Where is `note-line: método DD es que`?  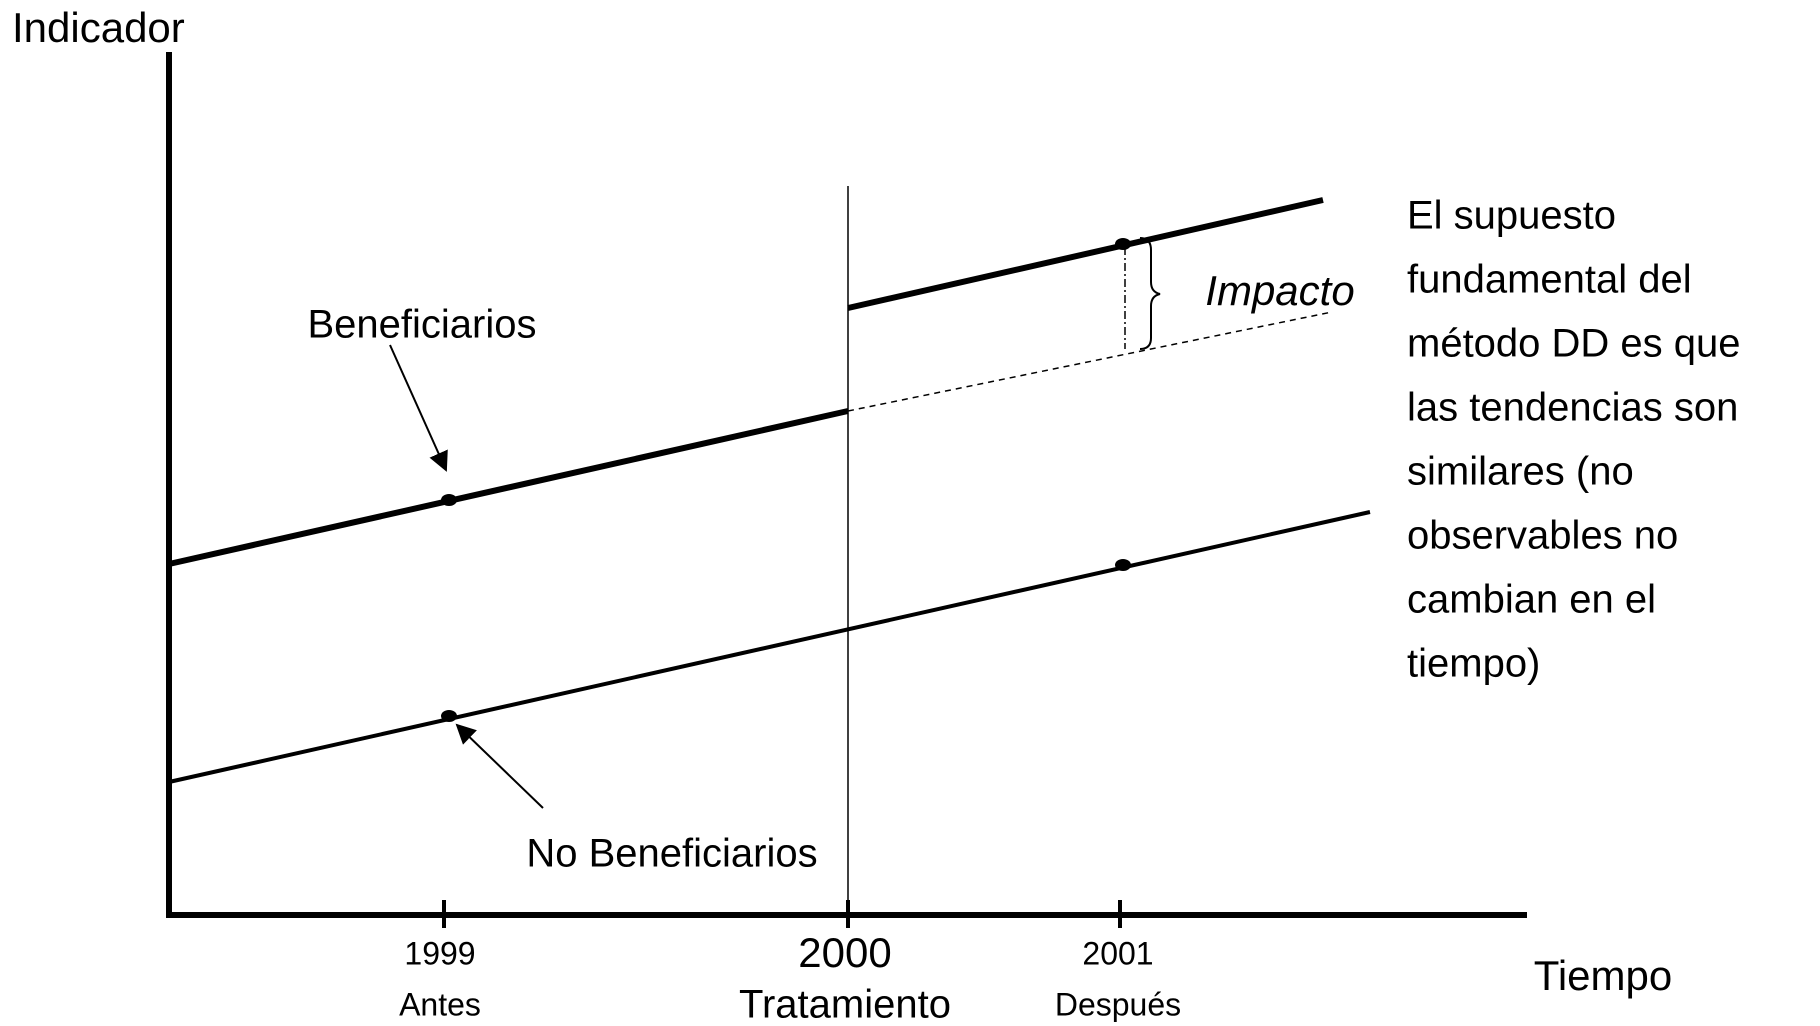 note-line: método DD es que is located at coordinates (1574, 344).